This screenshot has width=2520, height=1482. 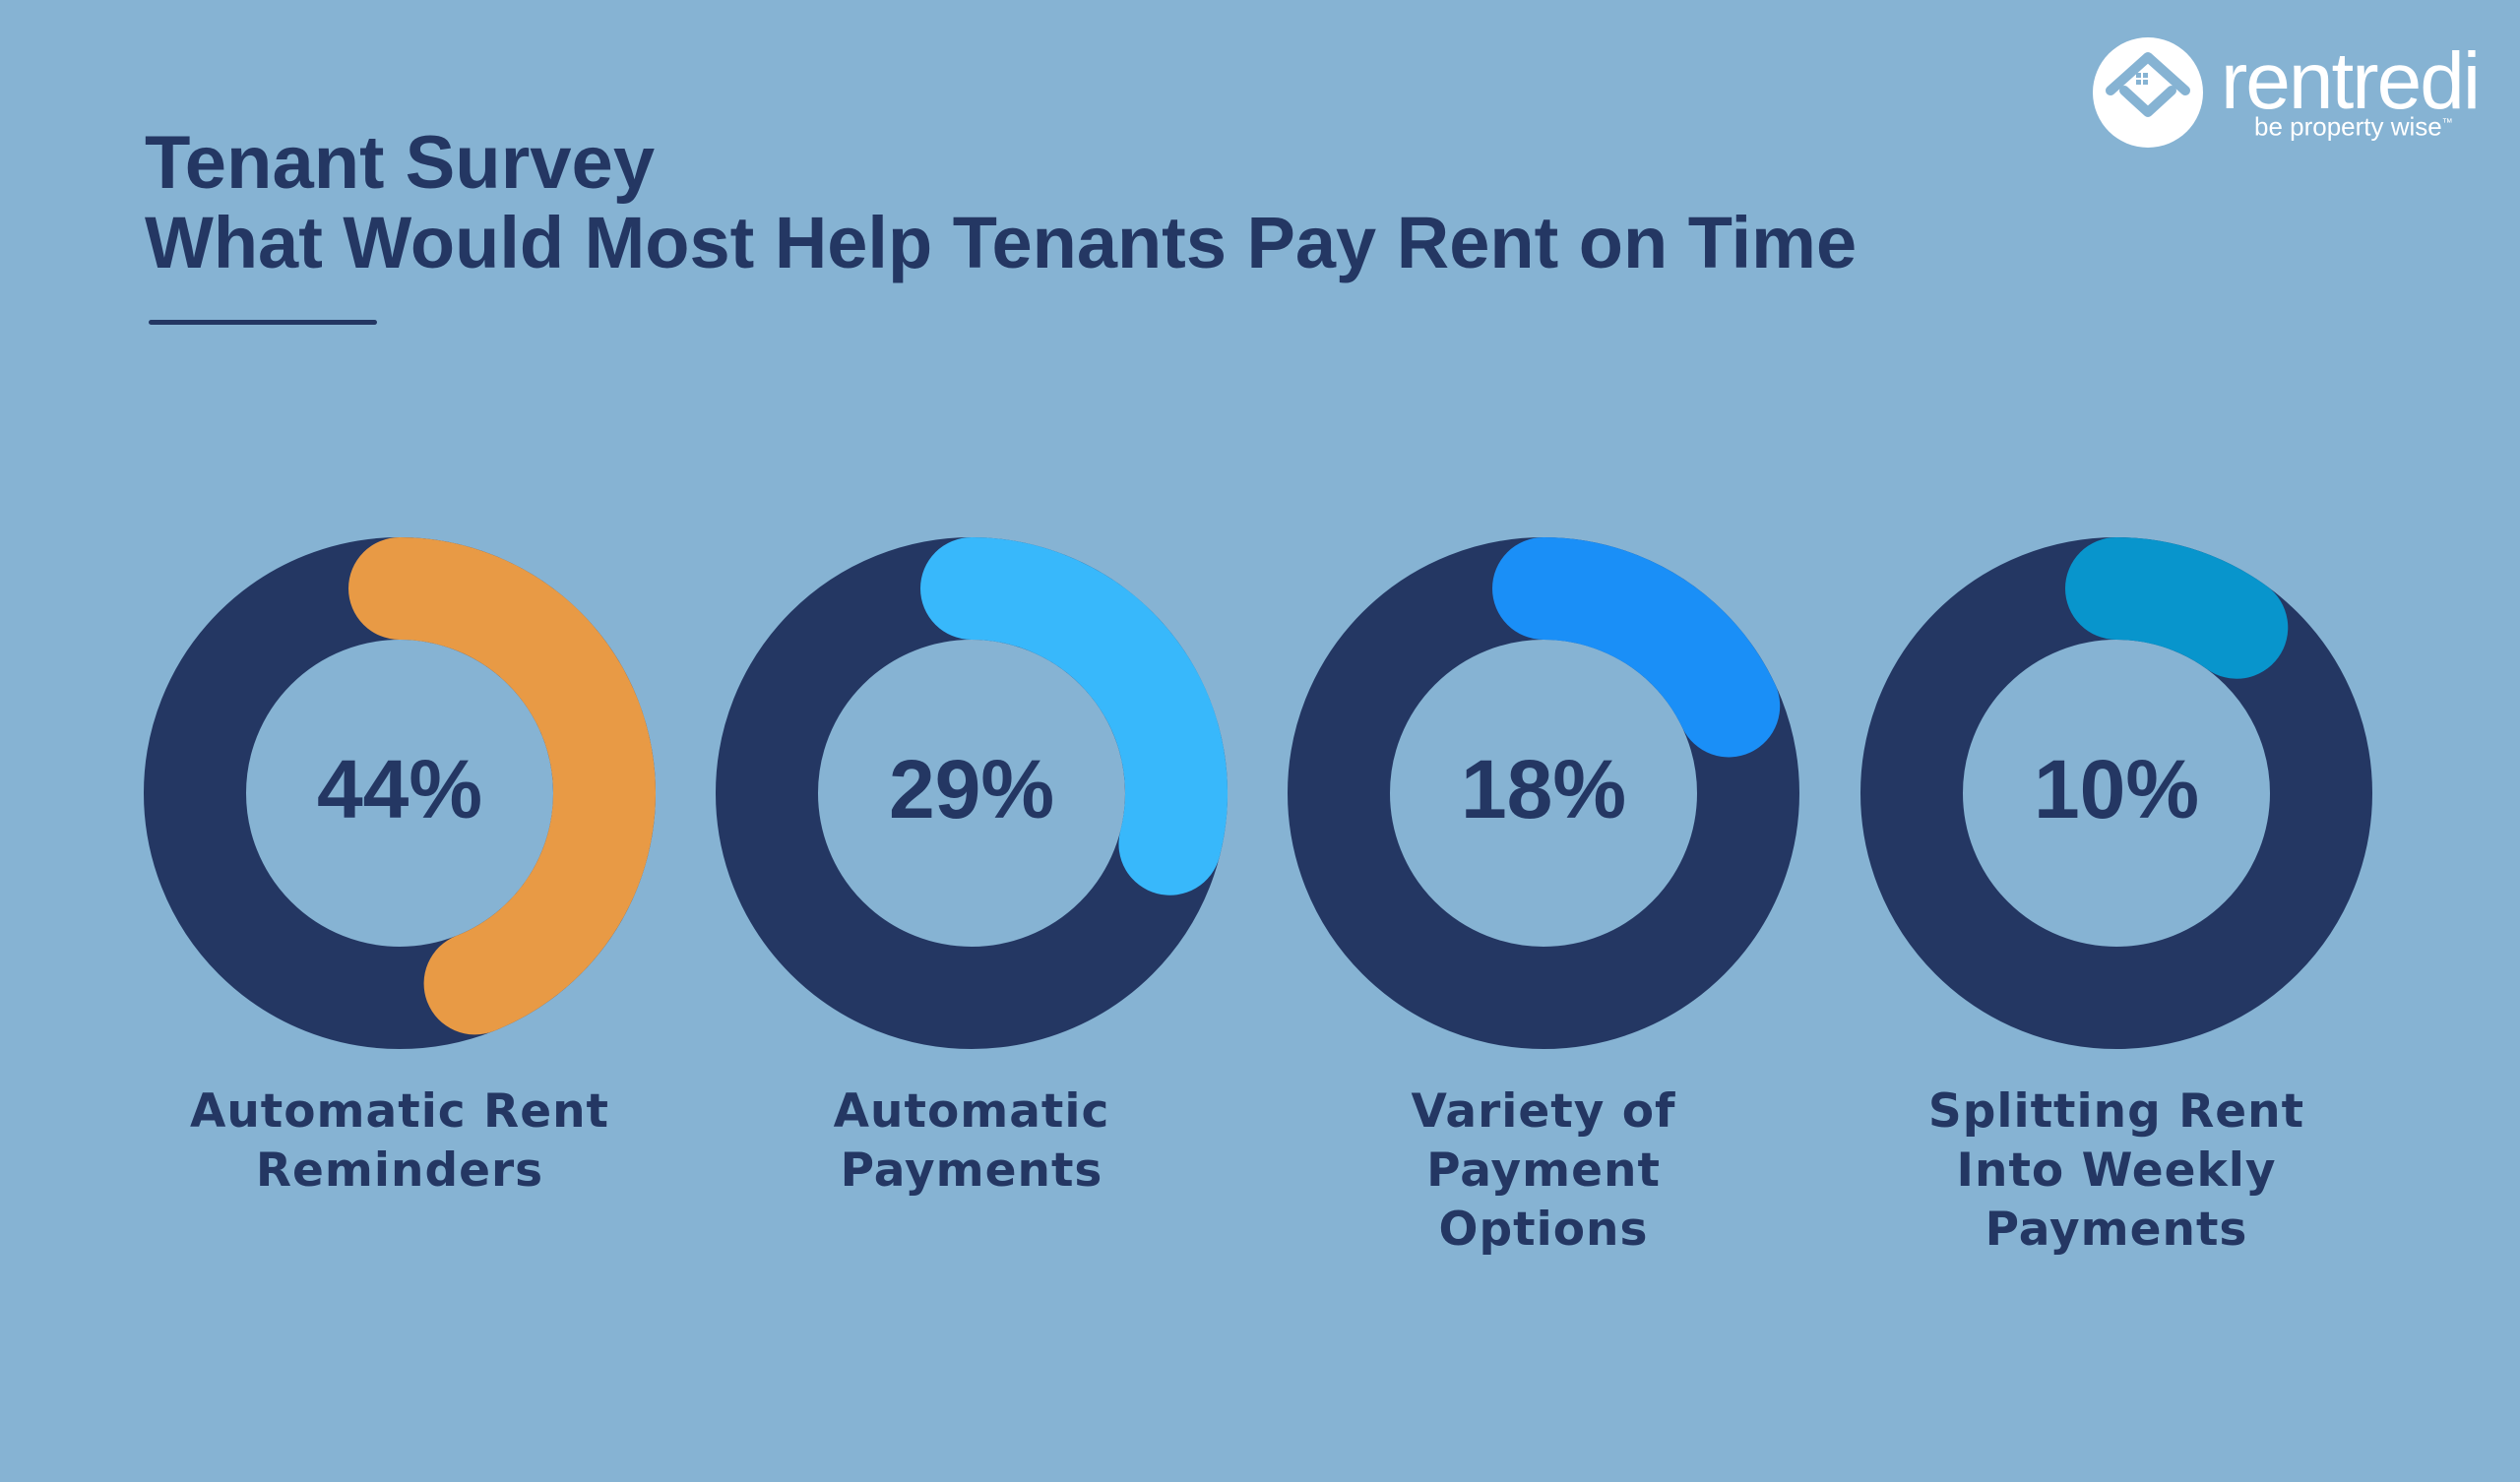 I want to click on donut-chart-4: 10%, so click(x=2116, y=793).